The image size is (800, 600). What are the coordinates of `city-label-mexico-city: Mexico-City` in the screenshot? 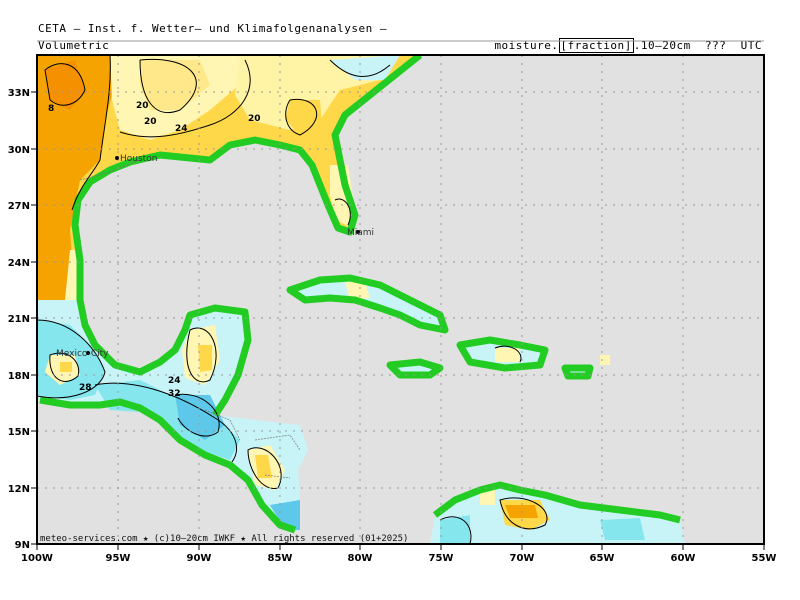 It's located at (82, 354).